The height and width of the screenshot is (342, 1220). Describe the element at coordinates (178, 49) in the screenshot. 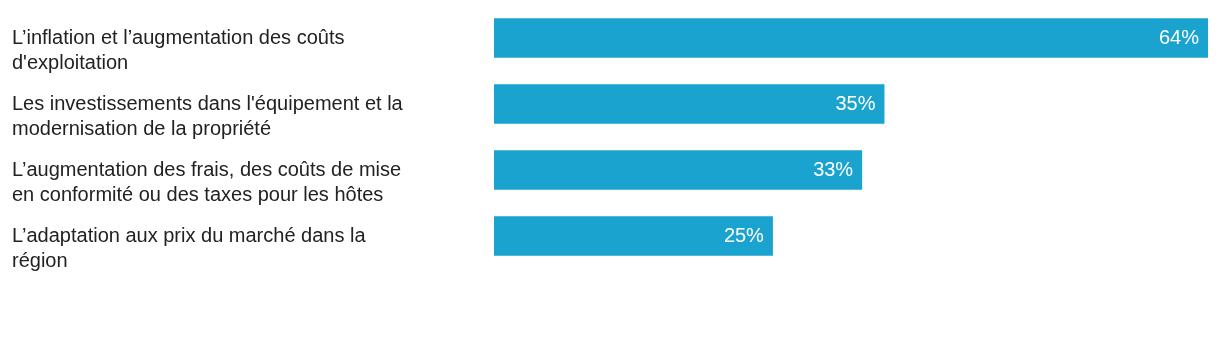

I see `y-tick-label: L’inflation et l’augmentation des coûts d'exploitation` at that location.